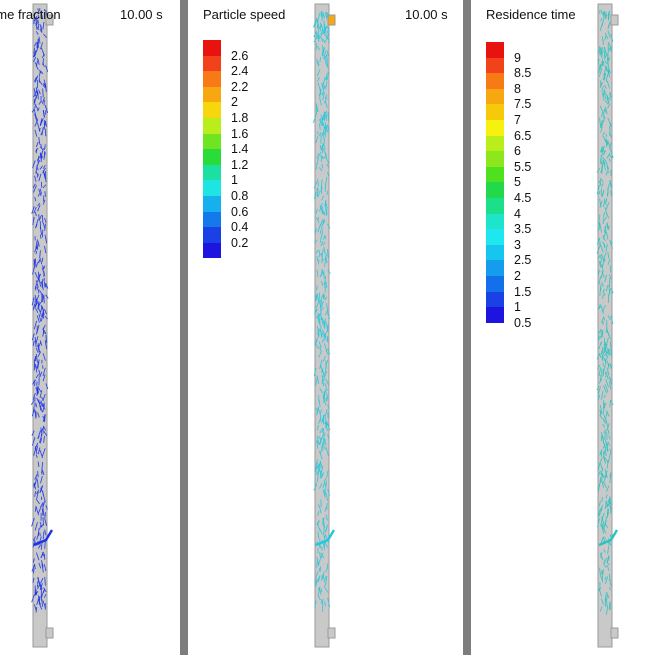 Image resolution: width=655 pixels, height=655 pixels. What do you see at coordinates (523, 166) in the screenshot?
I see `legend-label: 5.5` at bounding box center [523, 166].